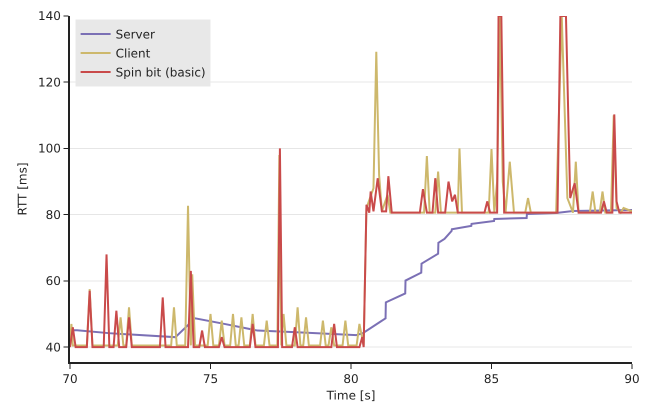  Describe the element at coordinates (133, 53) in the screenshot. I see `legend-label: Client` at that location.